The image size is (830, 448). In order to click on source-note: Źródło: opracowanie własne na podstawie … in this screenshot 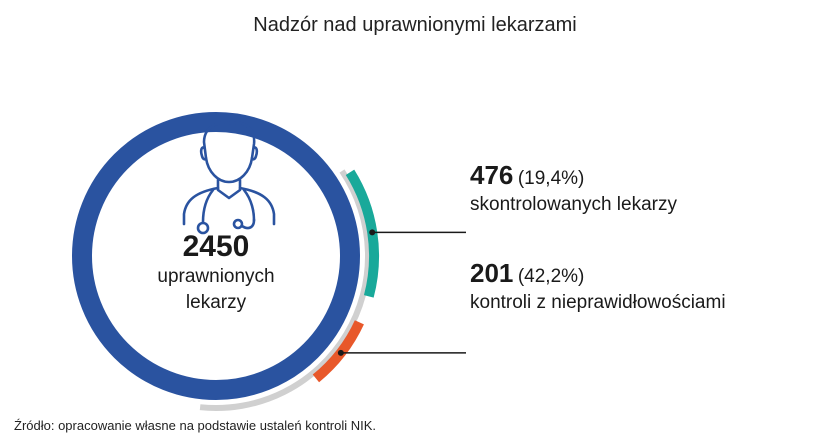, I will do `click(195, 425)`.